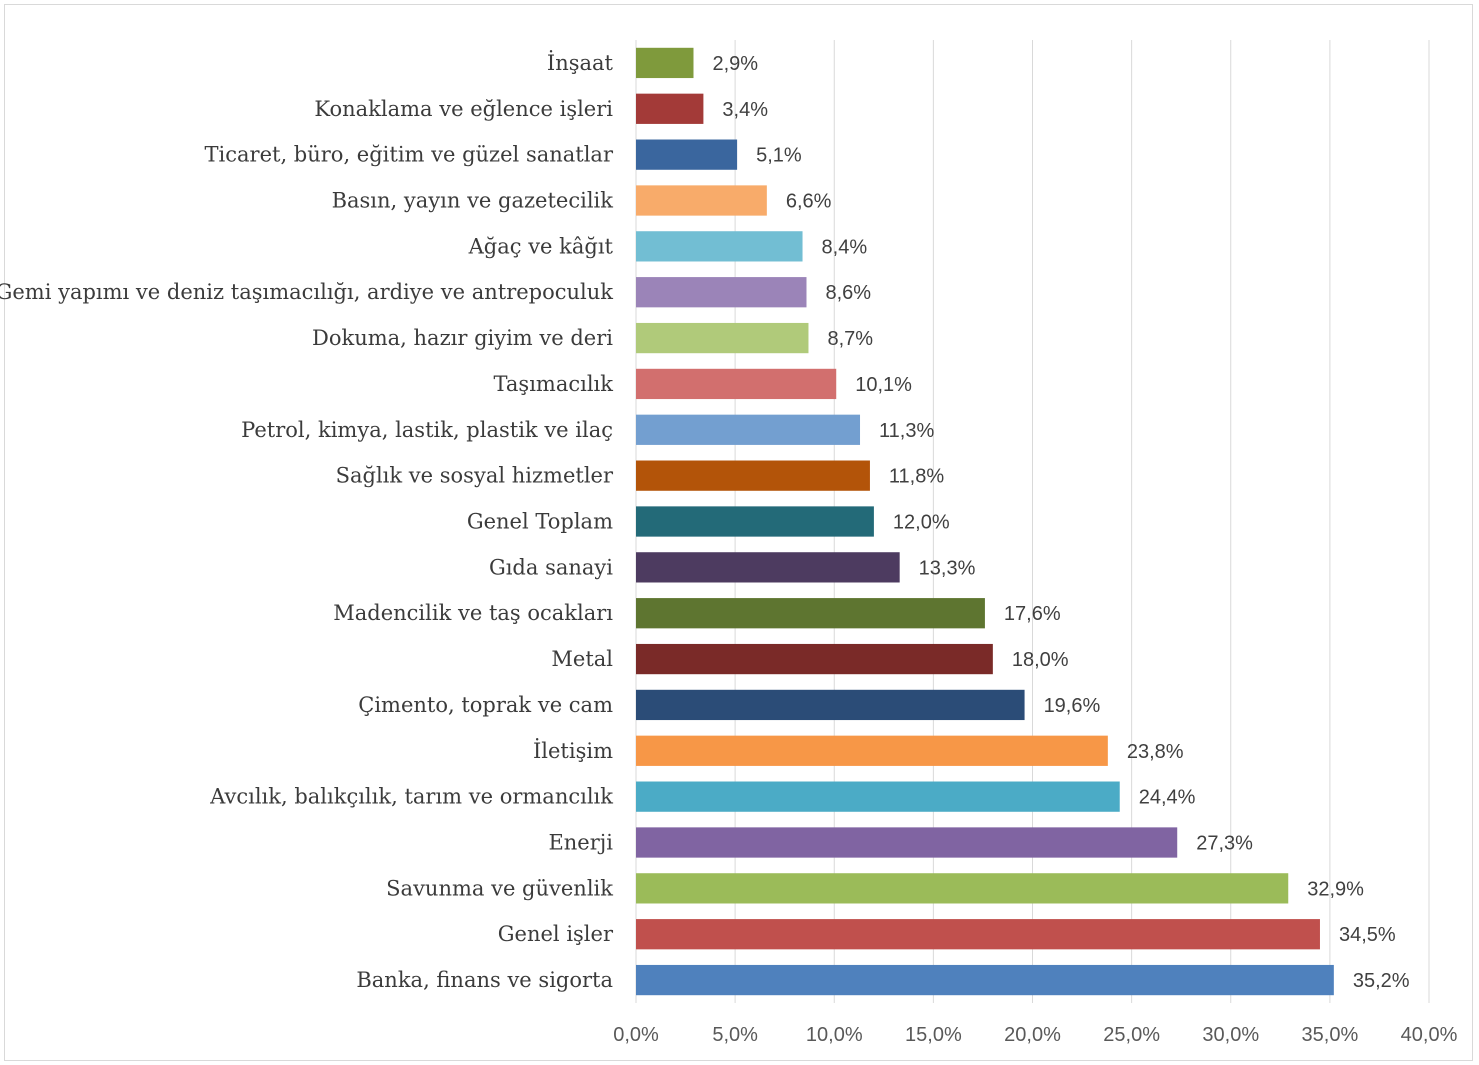 This screenshot has width=1479, height=1065. Describe the element at coordinates (809, 202) in the screenshot. I see `data-label: 6,6%` at that location.